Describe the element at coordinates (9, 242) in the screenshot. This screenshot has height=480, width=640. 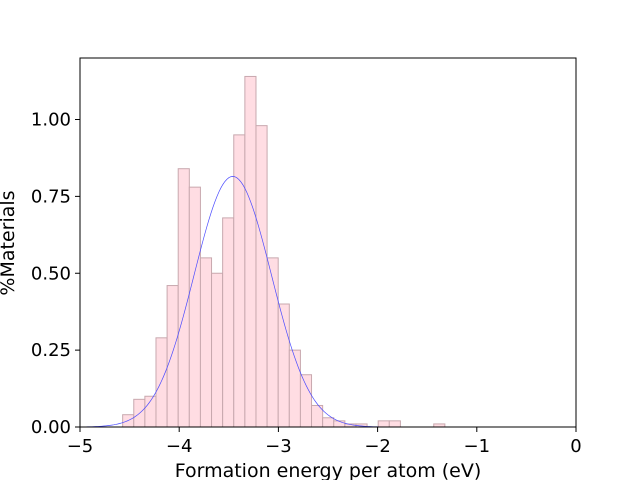
I see `y-axis-label: %Materials` at that location.